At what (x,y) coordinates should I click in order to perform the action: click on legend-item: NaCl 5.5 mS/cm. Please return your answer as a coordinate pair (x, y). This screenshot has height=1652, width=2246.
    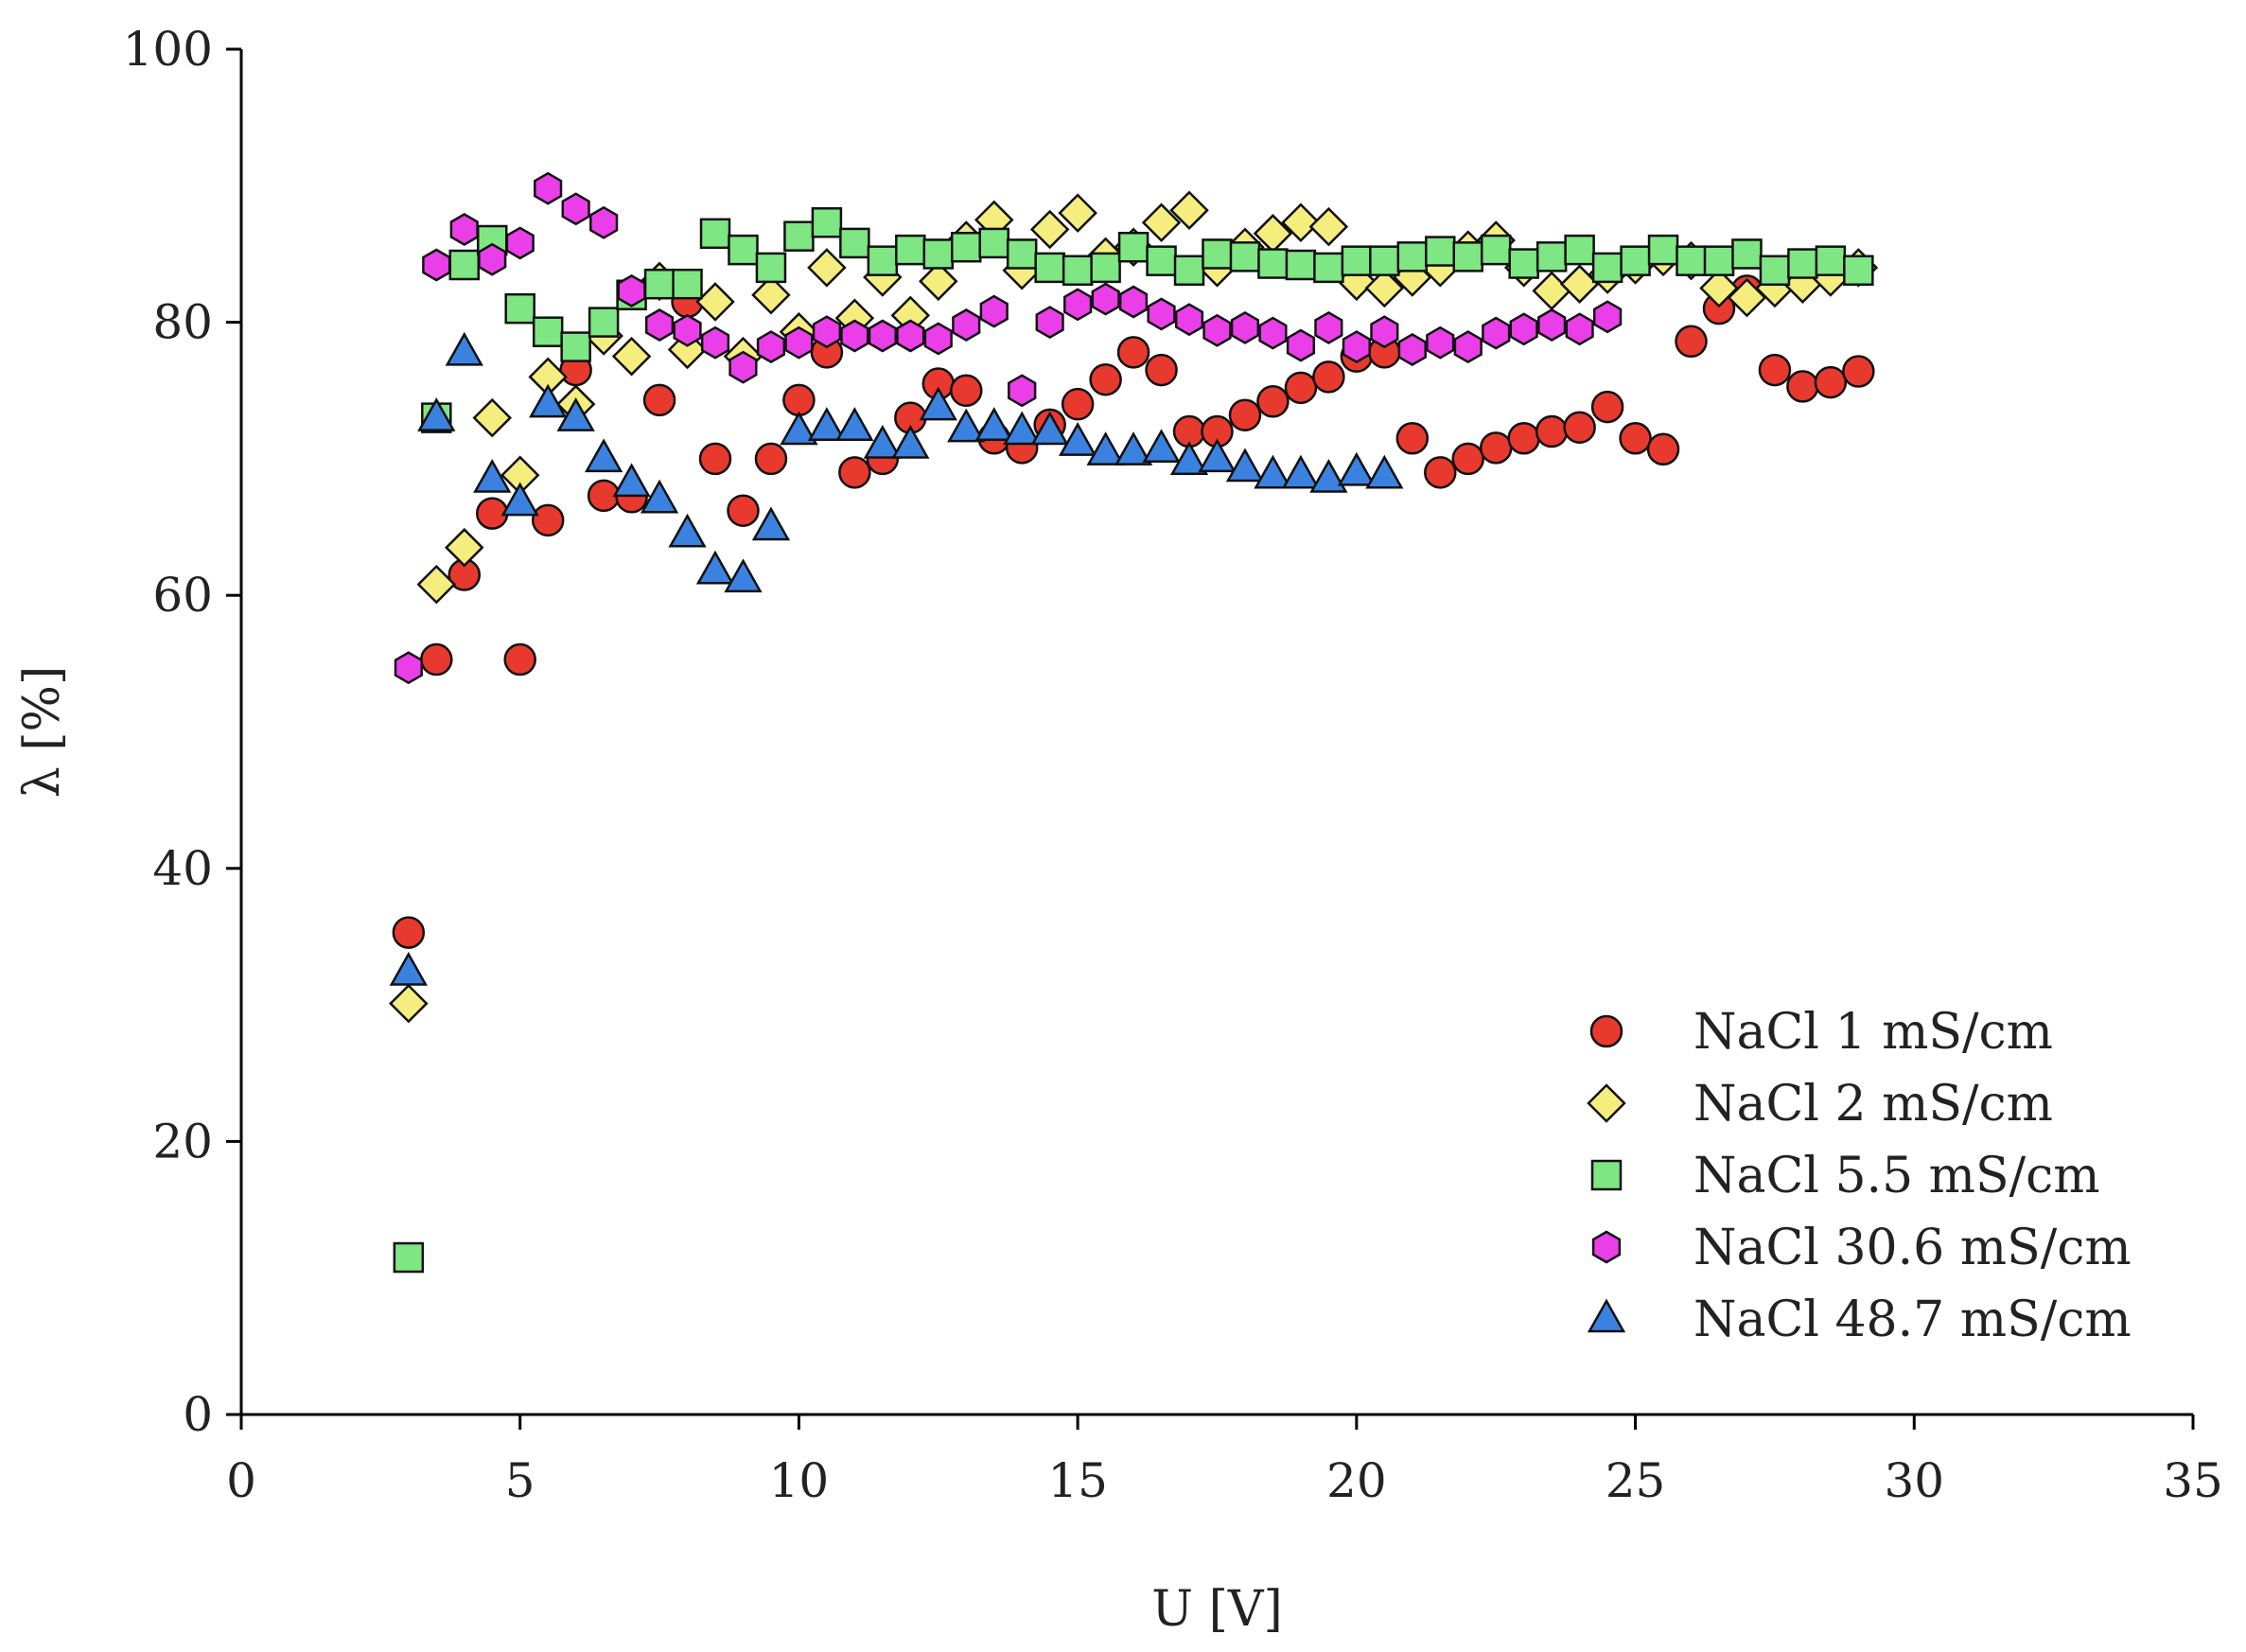
    Looking at the image, I should click on (1845, 1176).